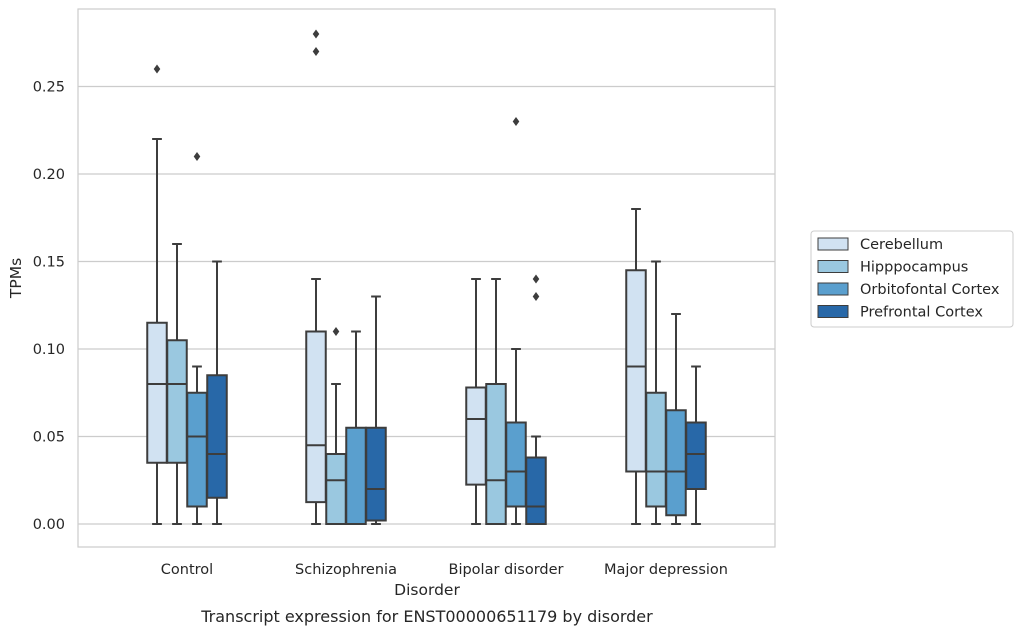  I want to click on legend-frame, so click(912, 279).